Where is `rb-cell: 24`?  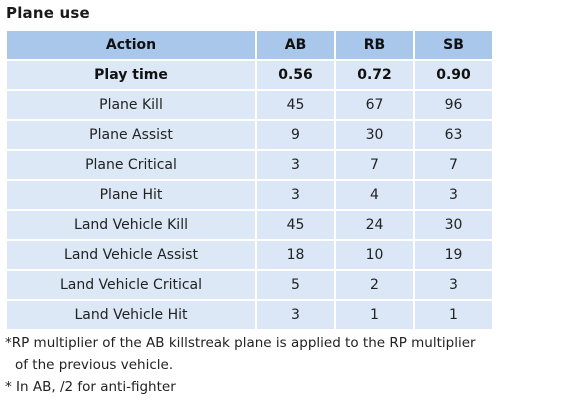
rb-cell: 24 is located at coordinates (374, 225).